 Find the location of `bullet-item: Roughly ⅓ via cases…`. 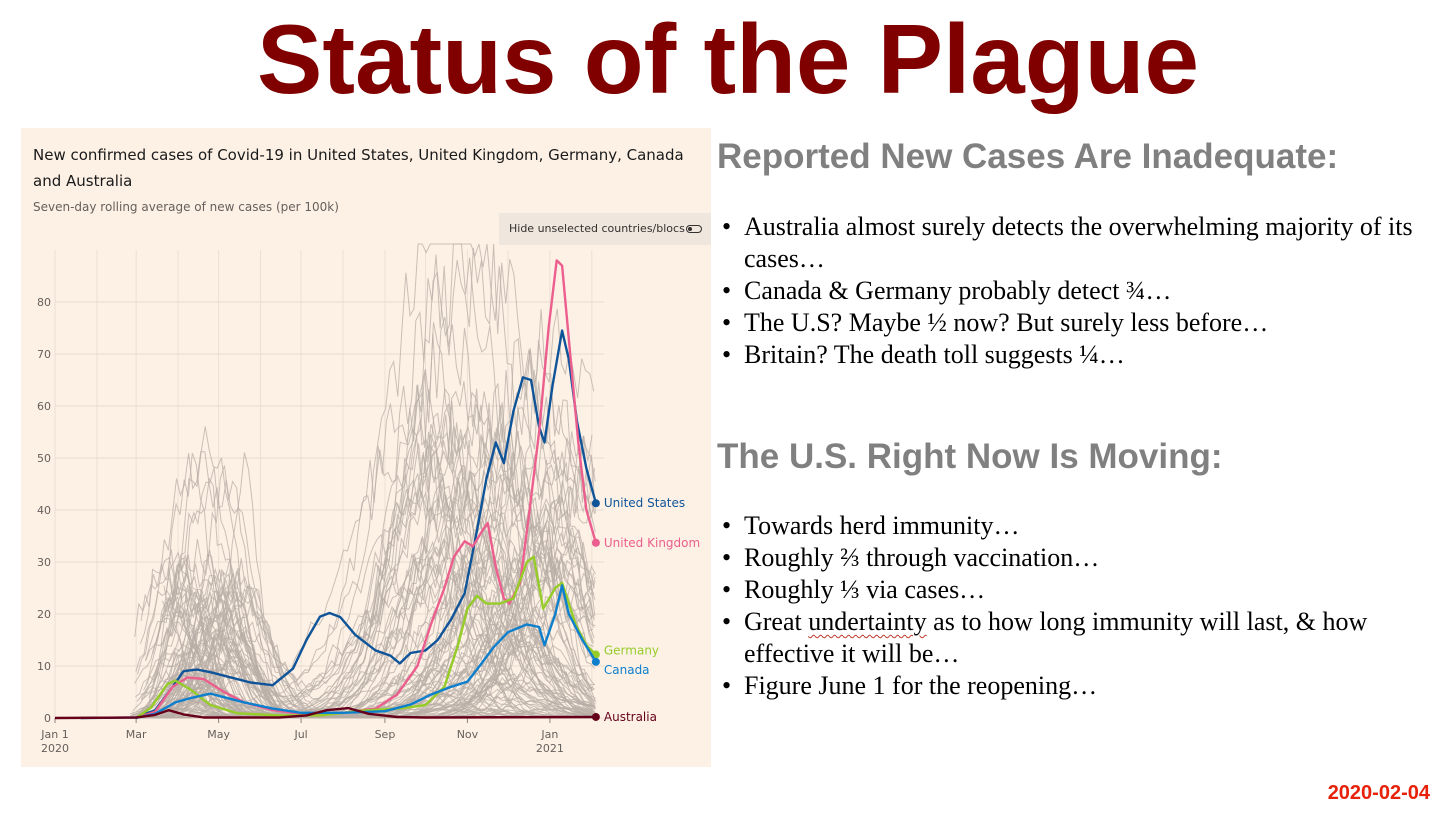

bullet-item: Roughly ⅓ via cases… is located at coordinates (1072, 590).